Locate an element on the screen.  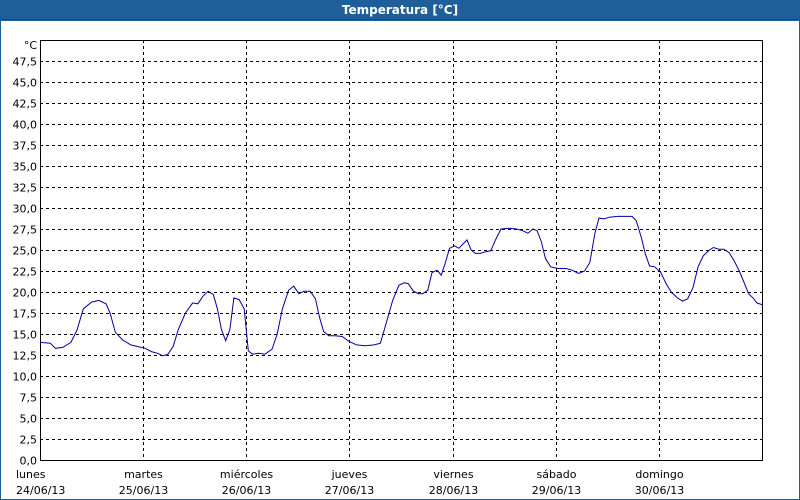
y-tick-label: 15,0 is located at coordinates (25, 335).